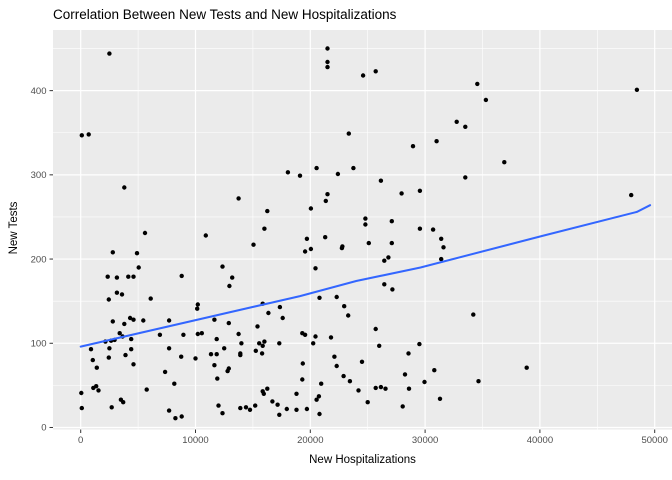 The width and height of the screenshot is (672, 480). I want to click on x-tick-label: 50000, so click(654, 440).